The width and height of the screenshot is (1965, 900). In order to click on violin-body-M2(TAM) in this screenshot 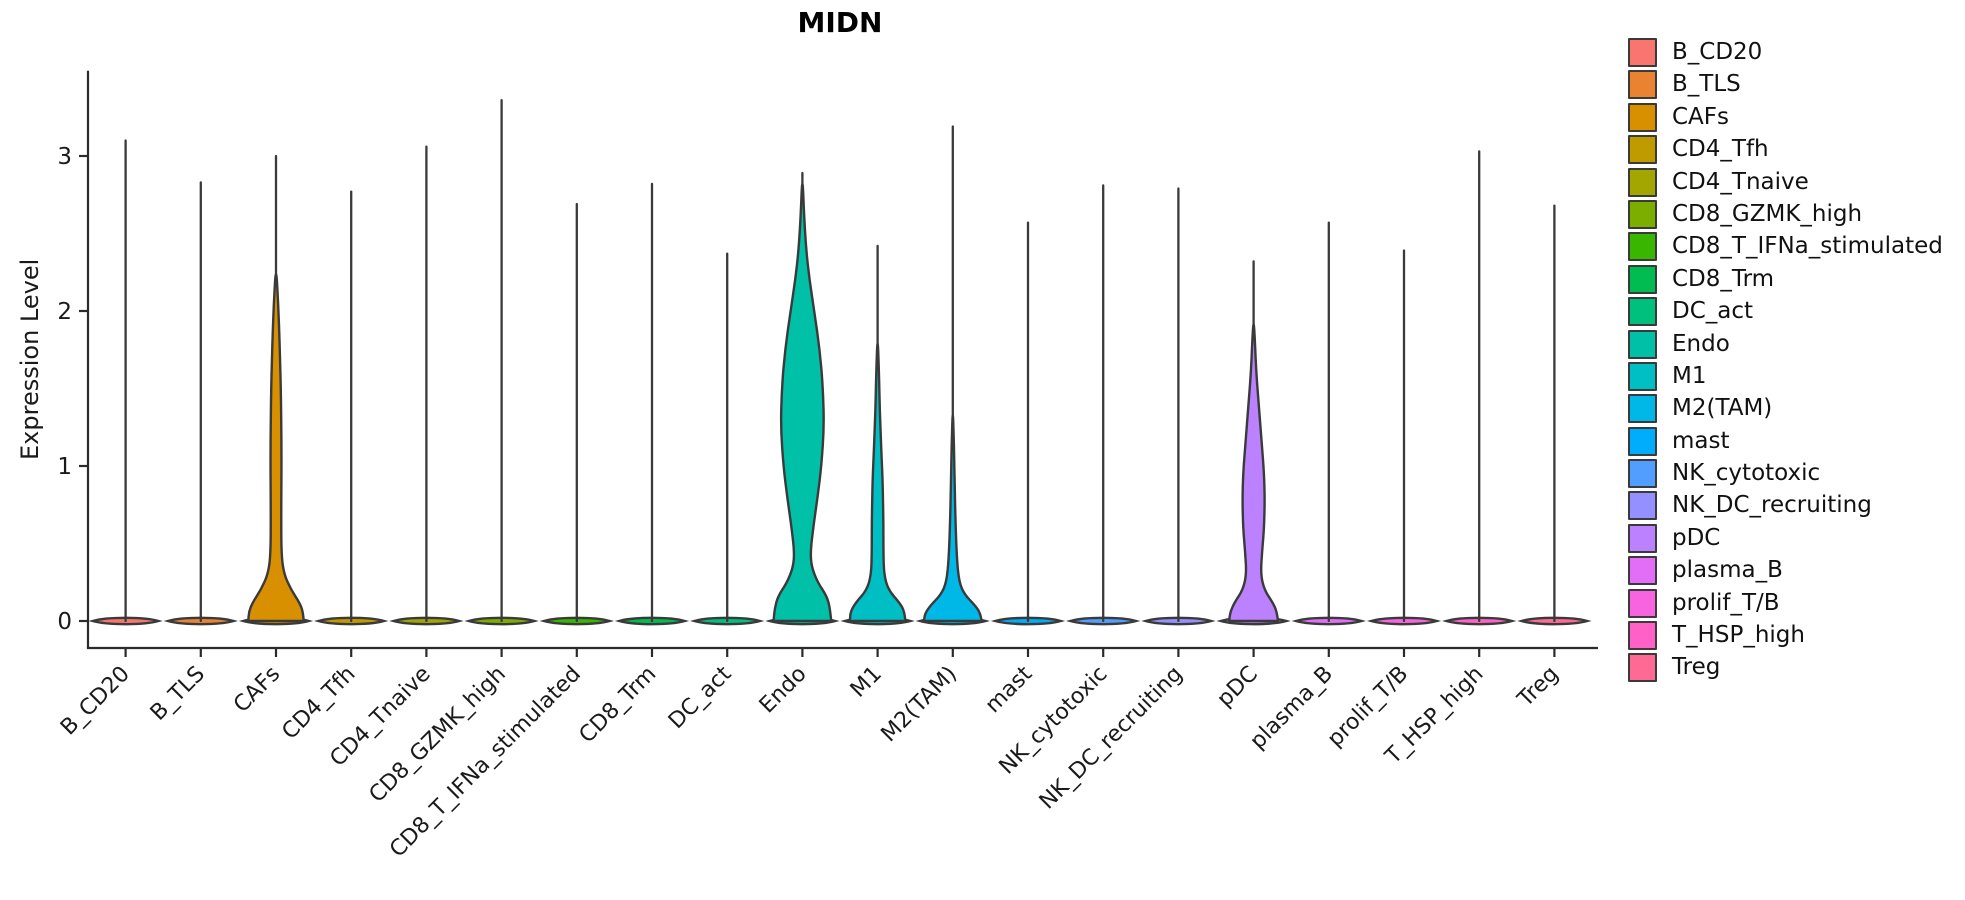, I will do `click(952, 518)`.